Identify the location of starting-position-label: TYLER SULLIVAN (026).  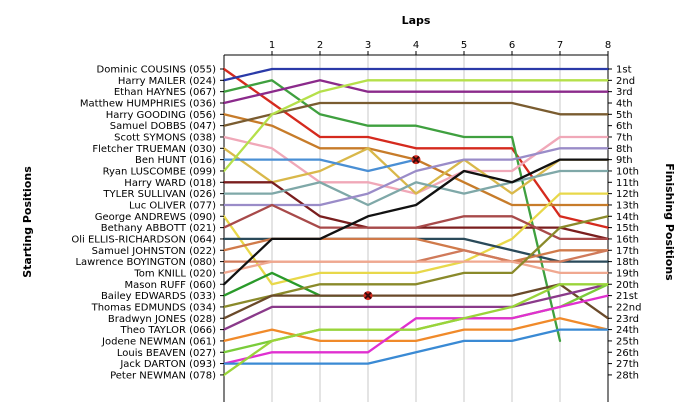
(159, 194).